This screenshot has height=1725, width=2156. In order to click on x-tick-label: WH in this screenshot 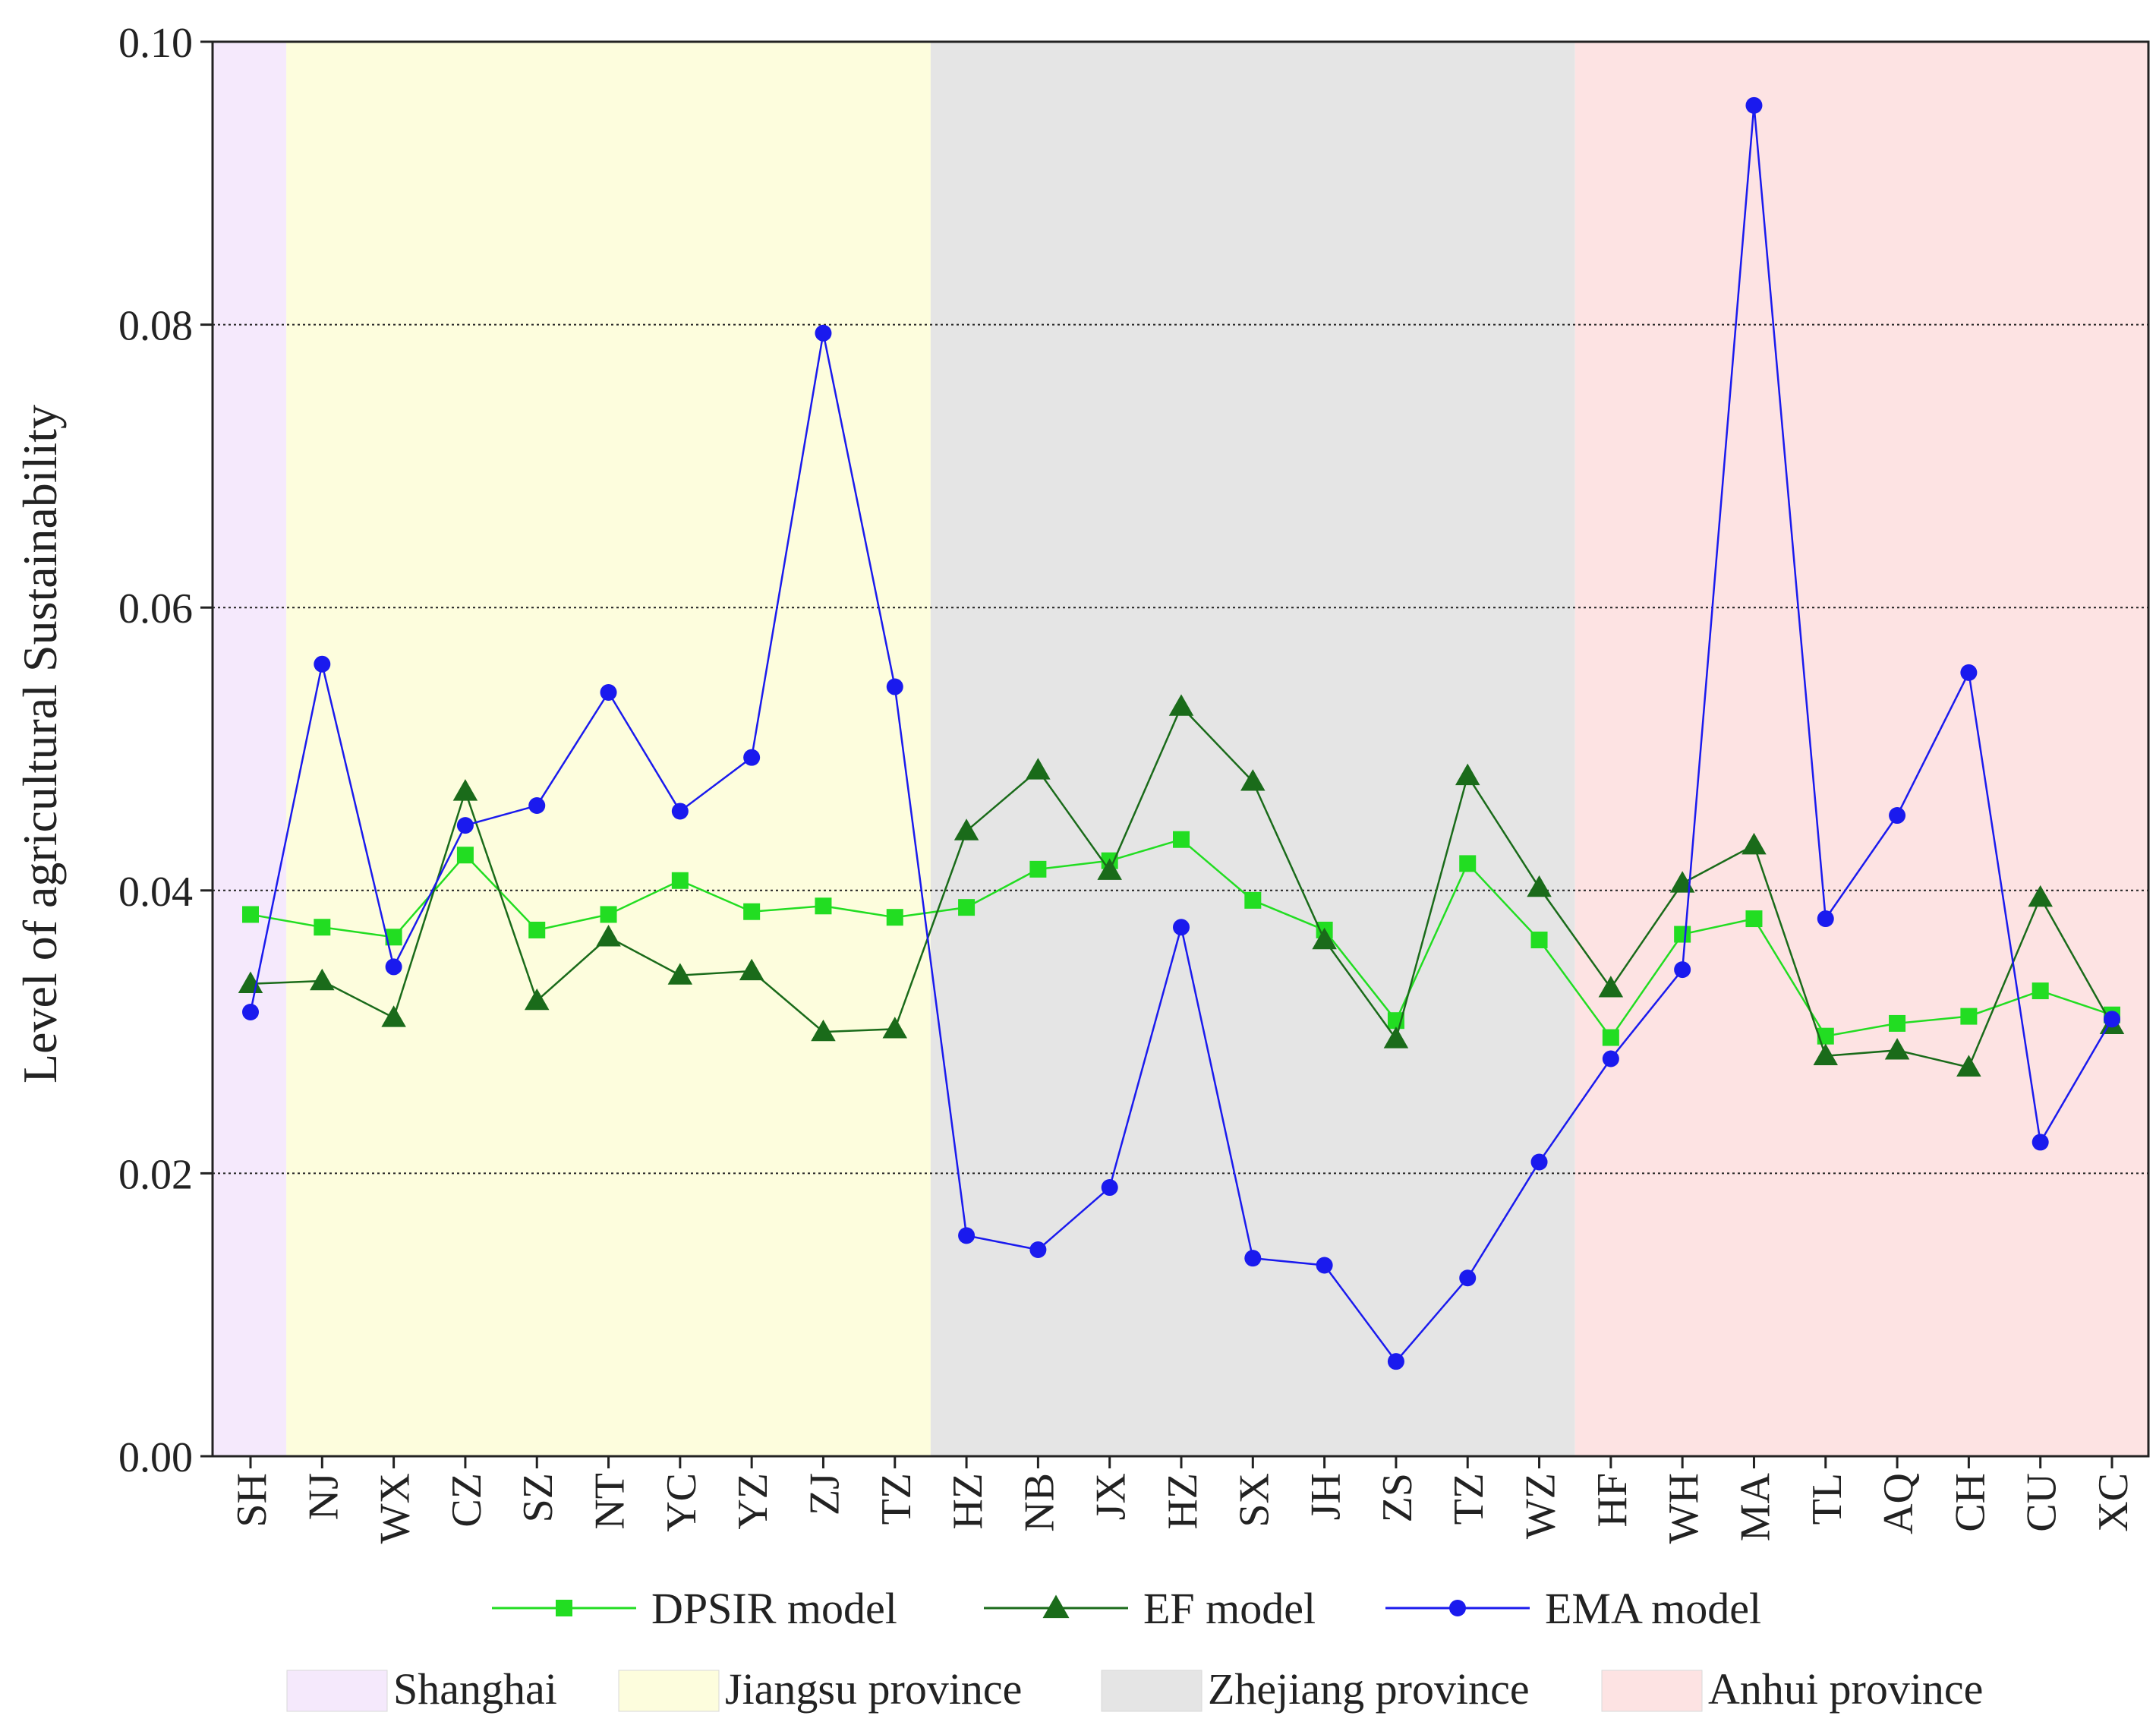, I will do `click(1684, 1508)`.